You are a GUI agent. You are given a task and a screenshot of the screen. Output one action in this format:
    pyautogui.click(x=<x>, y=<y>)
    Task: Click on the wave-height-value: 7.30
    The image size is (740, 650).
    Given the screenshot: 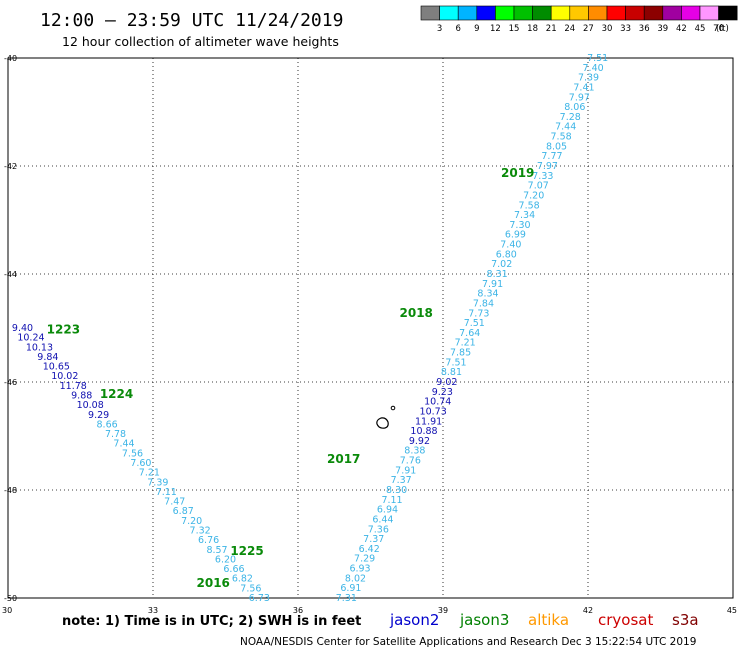 What is the action you would take?
    pyautogui.click(x=519, y=225)
    